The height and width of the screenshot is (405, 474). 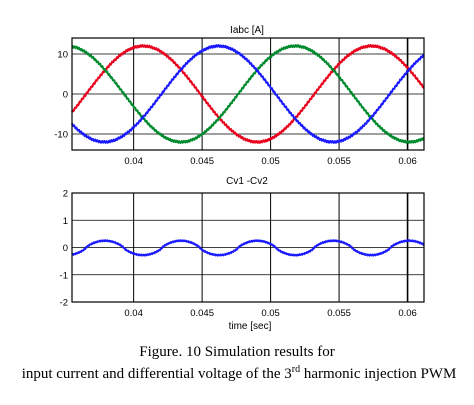 I want to click on horizontal-gridlines, so click(x=248, y=247).